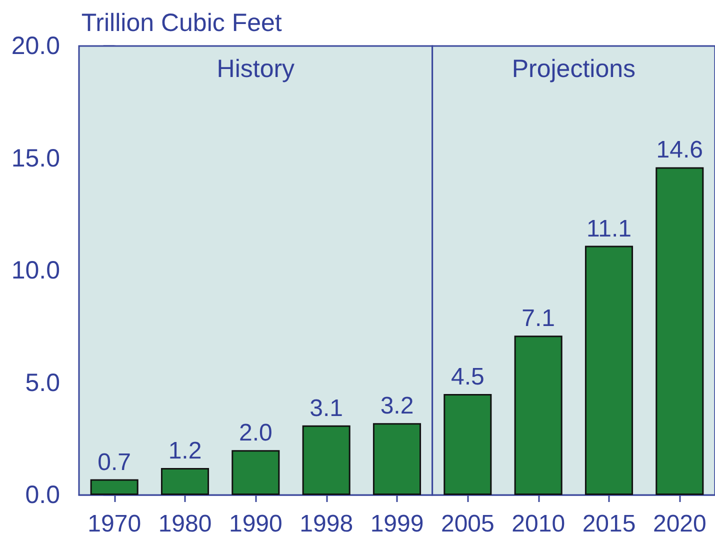 The width and height of the screenshot is (715, 538). I want to click on data-label: 0.7, so click(115, 462).